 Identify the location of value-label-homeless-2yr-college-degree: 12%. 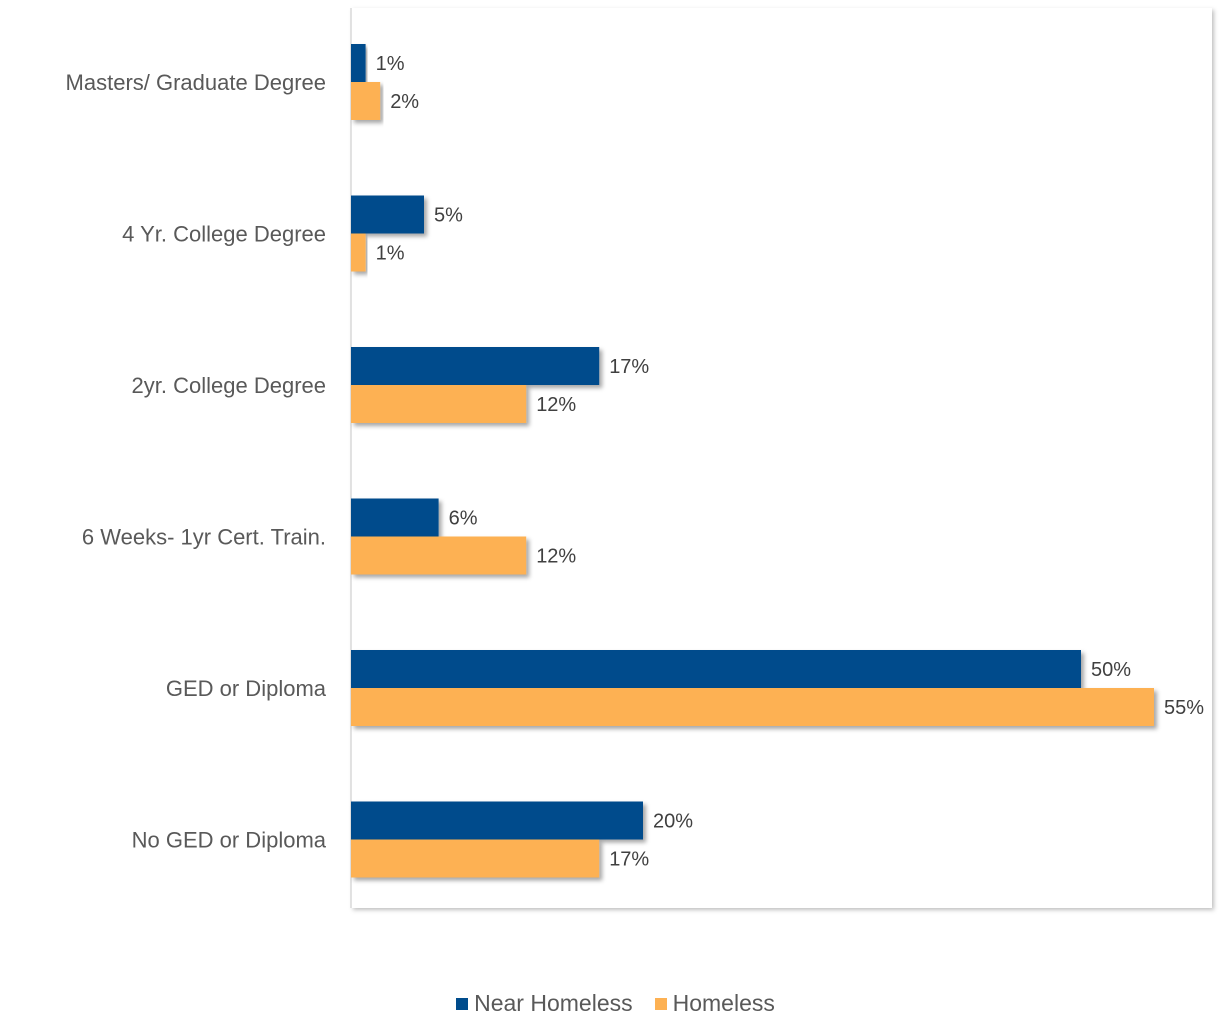
(556, 405).